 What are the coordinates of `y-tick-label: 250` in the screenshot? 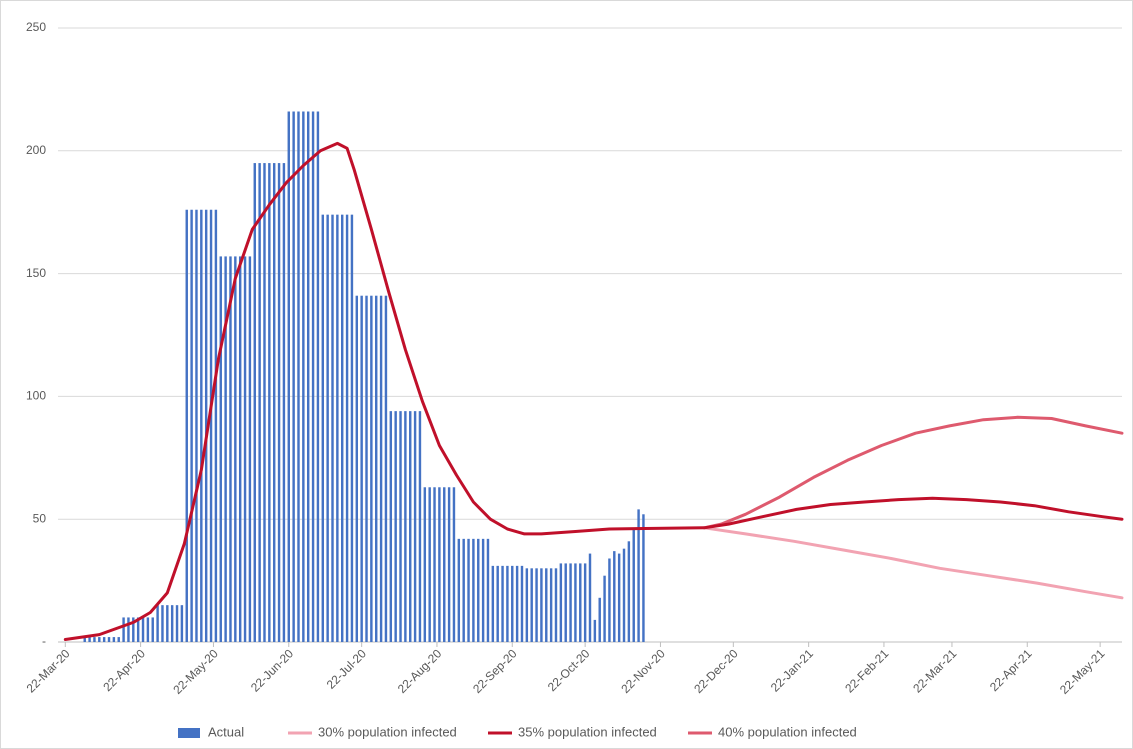 It's located at (36, 27).